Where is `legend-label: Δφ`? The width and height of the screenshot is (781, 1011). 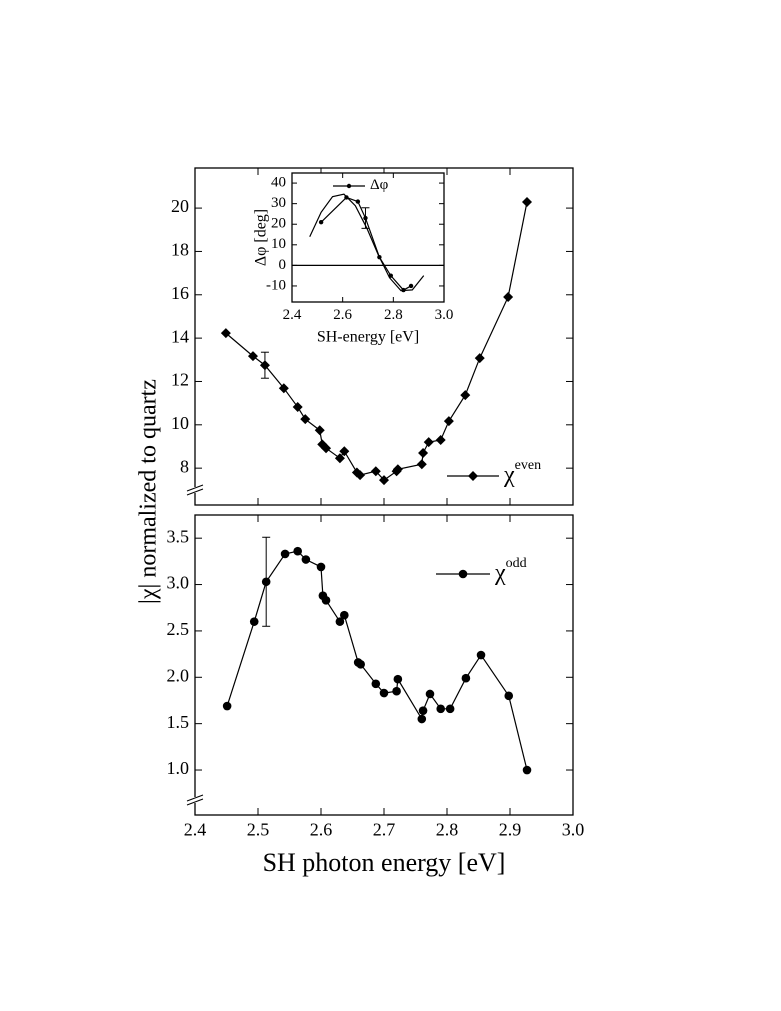
legend-label: Δφ is located at coordinates (379, 185).